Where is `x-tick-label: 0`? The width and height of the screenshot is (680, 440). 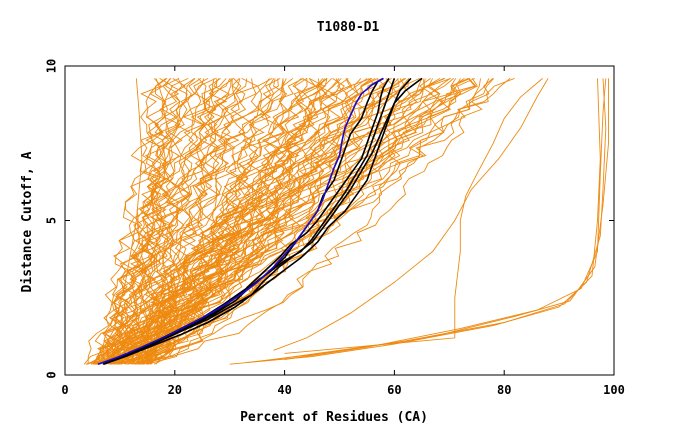
x-tick-label: 0 is located at coordinates (64, 390).